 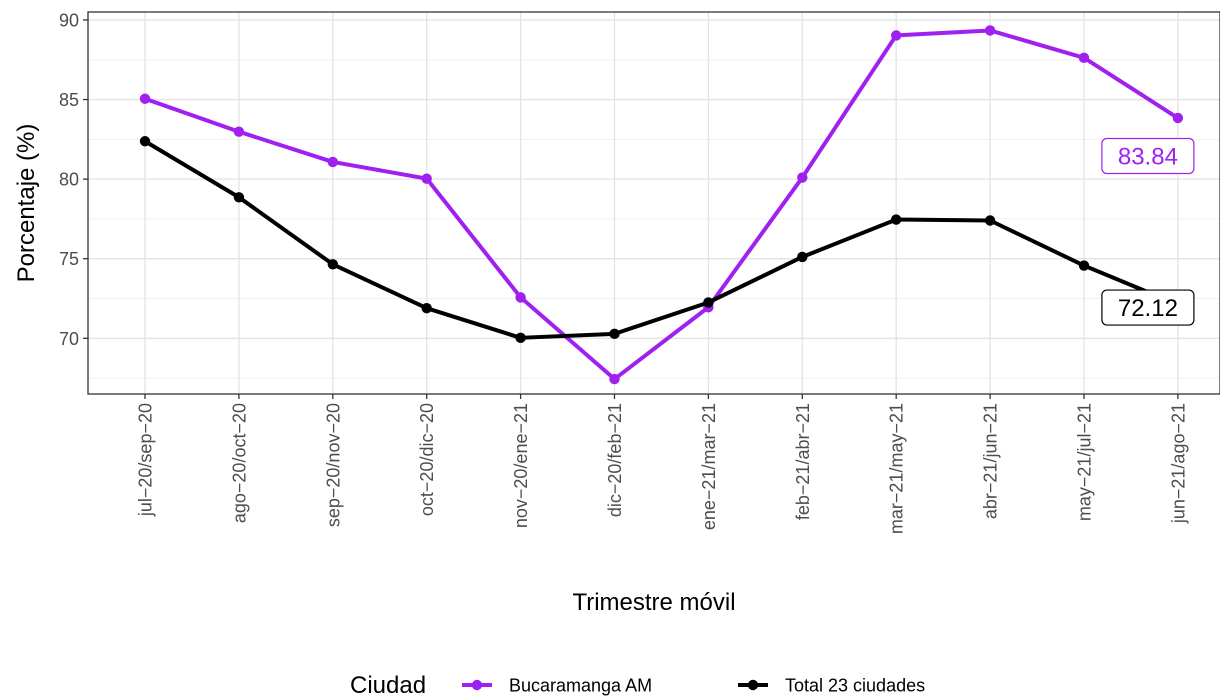 I want to click on x-tick-label: dic−20/feb−21, so click(x=615, y=460).